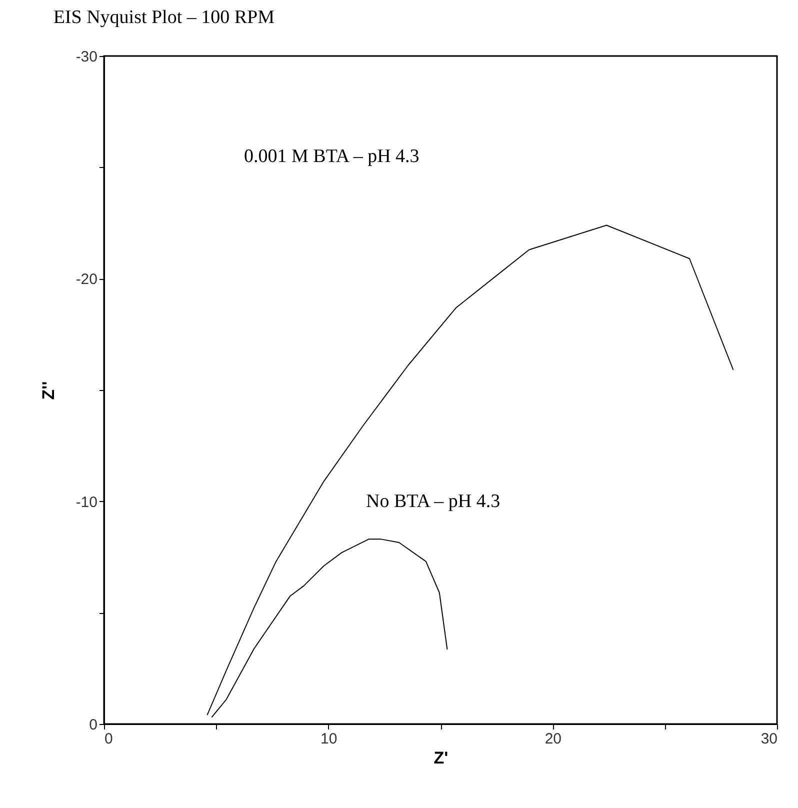 The image size is (798, 808). I want to click on y-tick-label: -10, so click(87, 502).